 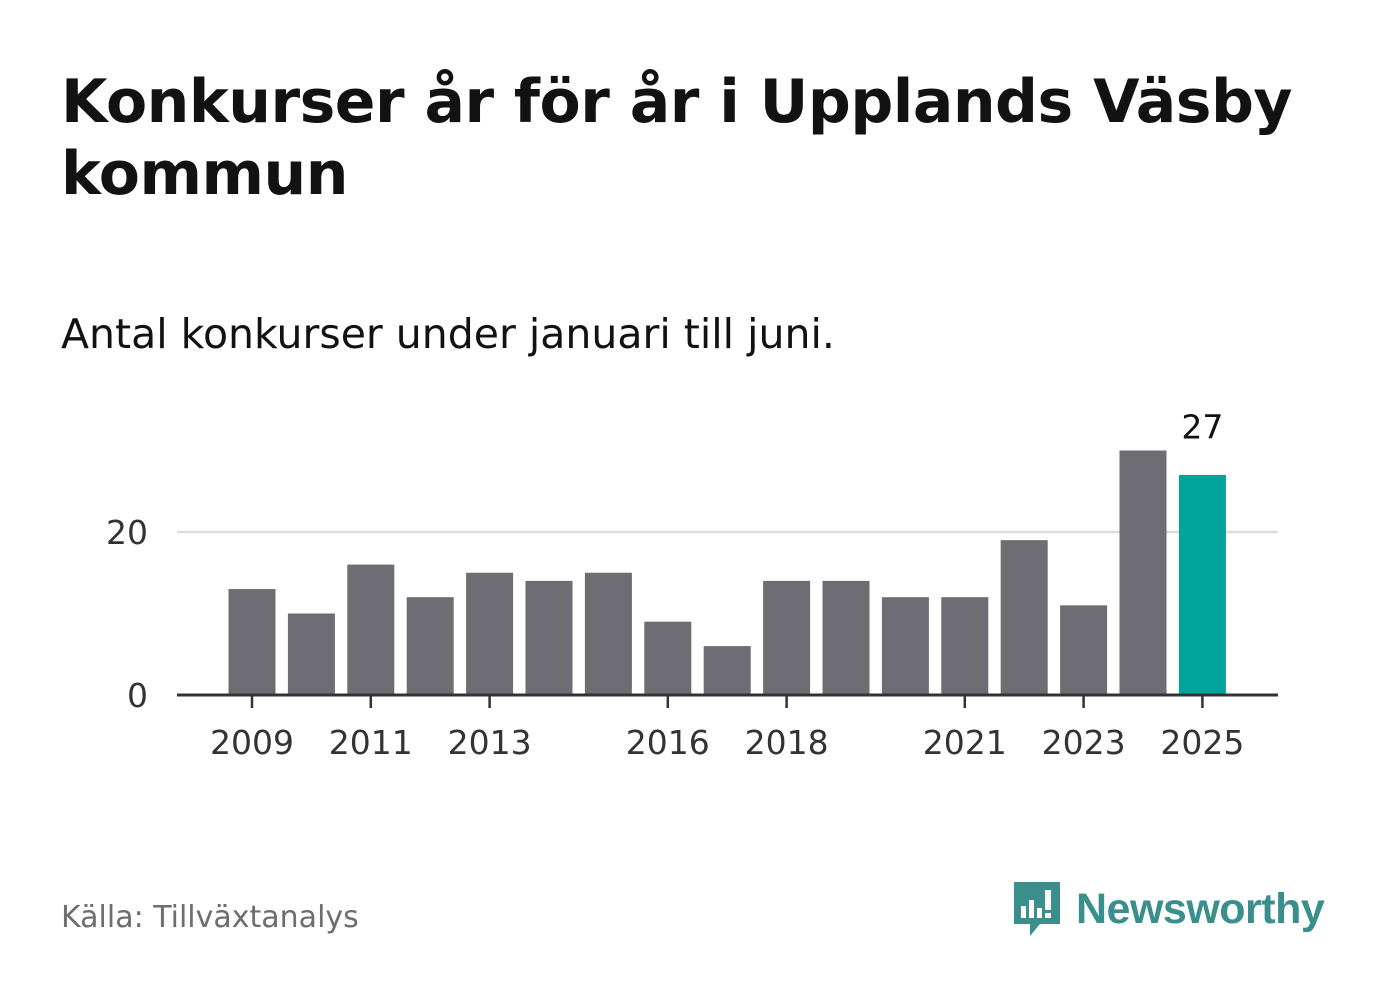 What do you see at coordinates (371, 629) in the screenshot?
I see `bar-2011` at bounding box center [371, 629].